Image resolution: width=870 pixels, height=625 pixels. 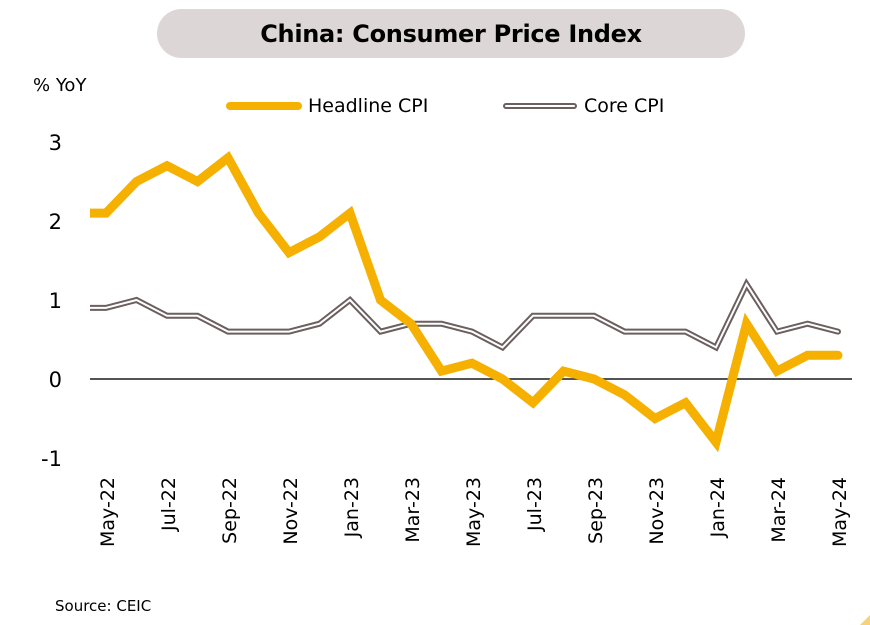 I want to click on y-tick-label: 0, so click(x=55, y=380).